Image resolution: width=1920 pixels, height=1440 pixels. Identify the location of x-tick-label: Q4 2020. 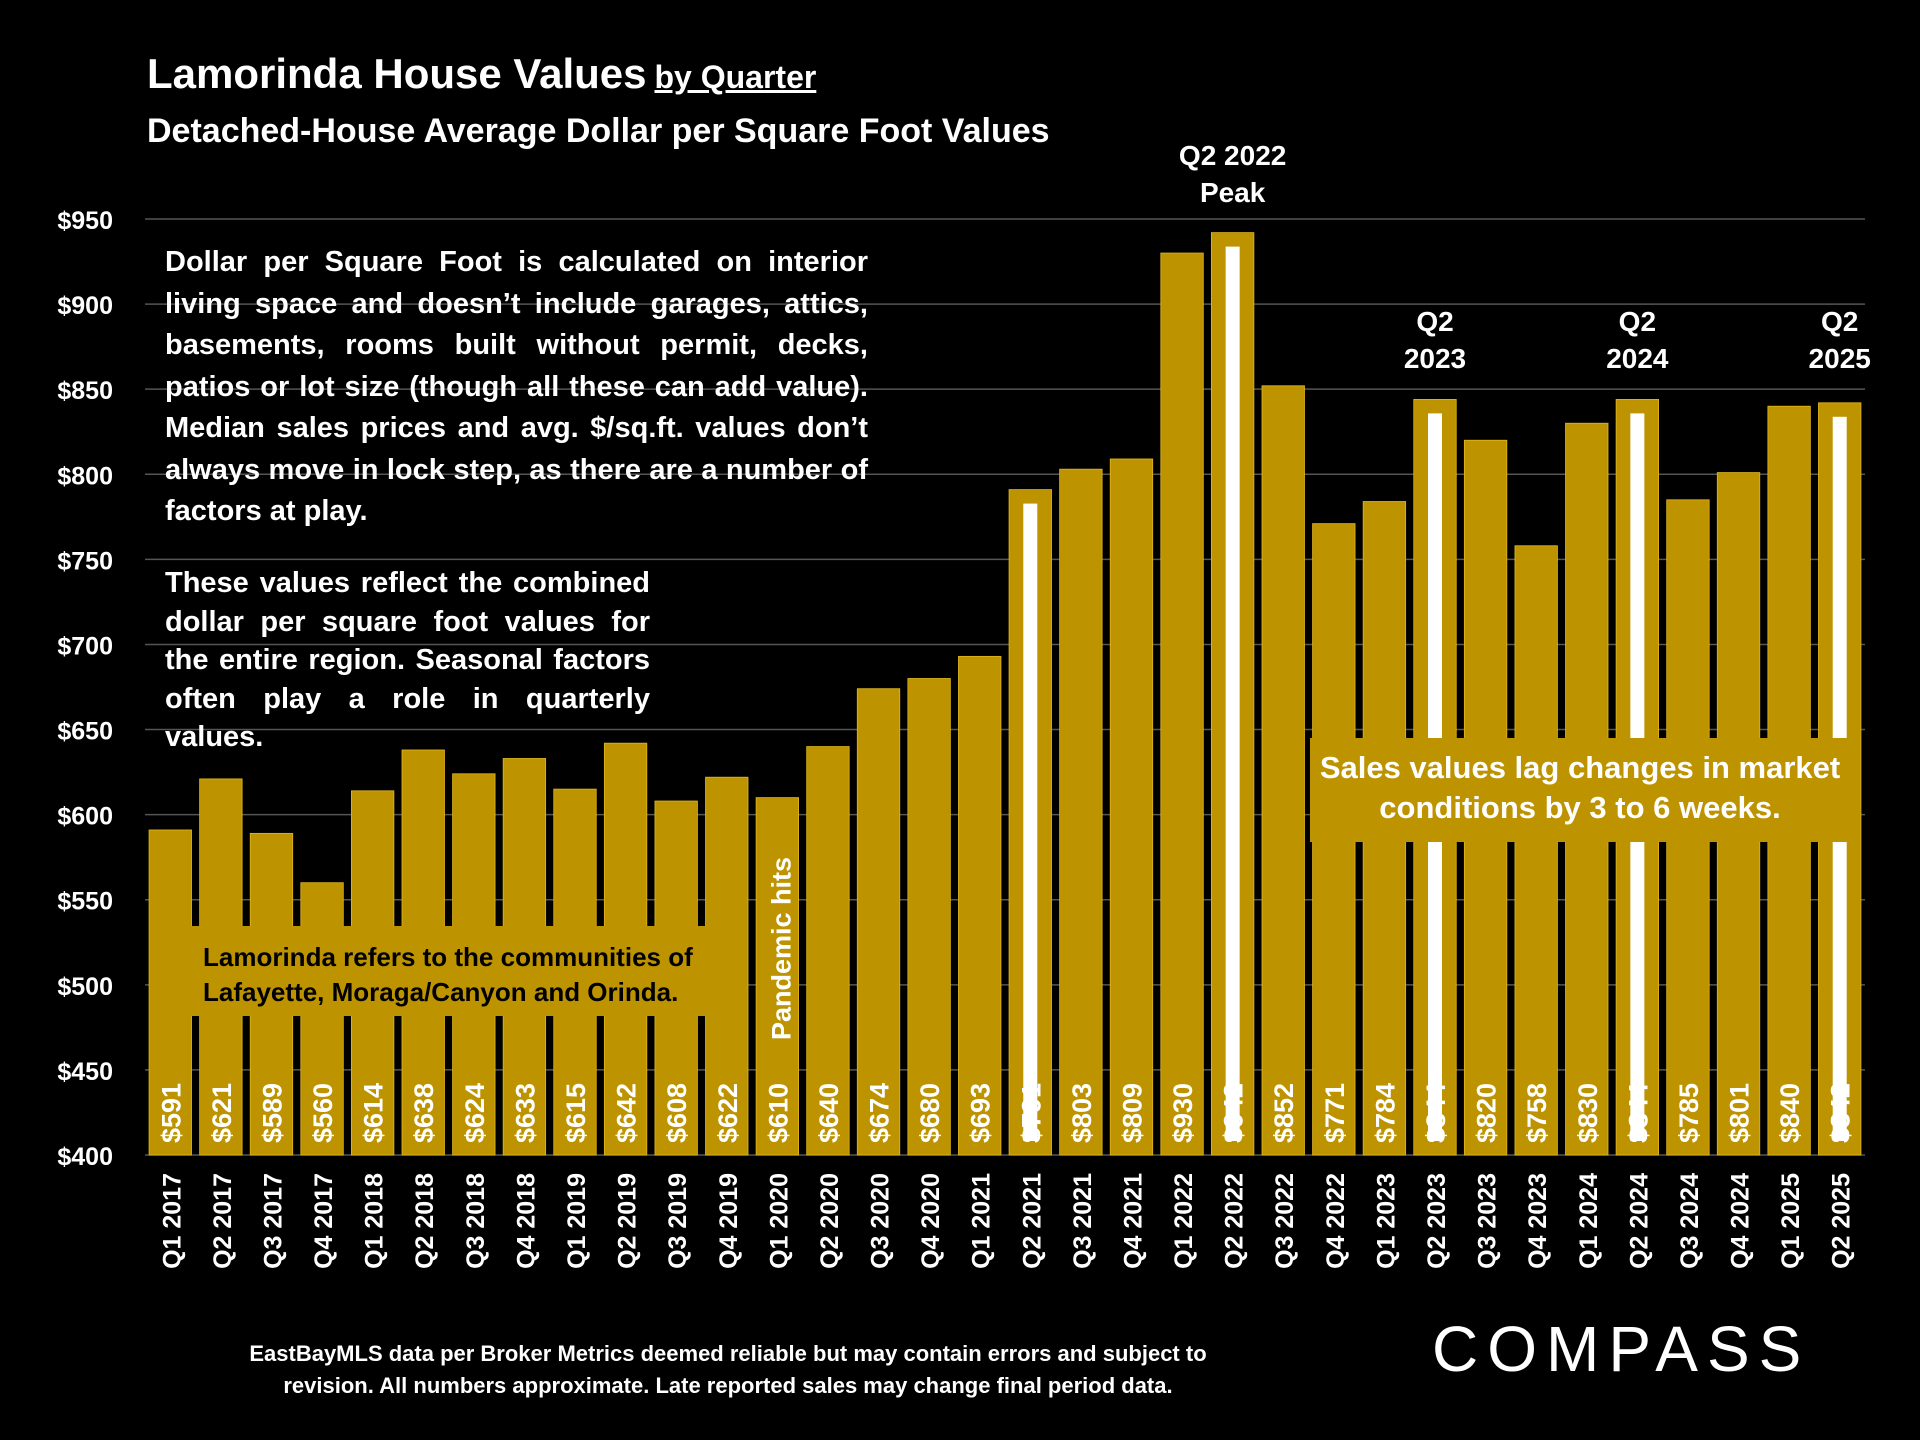
(931, 1221).